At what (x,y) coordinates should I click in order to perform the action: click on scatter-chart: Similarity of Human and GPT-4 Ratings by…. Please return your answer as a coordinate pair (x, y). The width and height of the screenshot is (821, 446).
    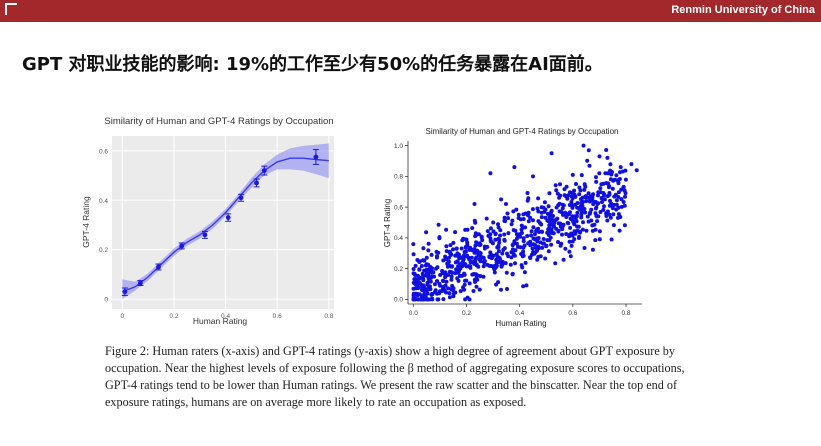
    Looking at the image, I should click on (512, 227).